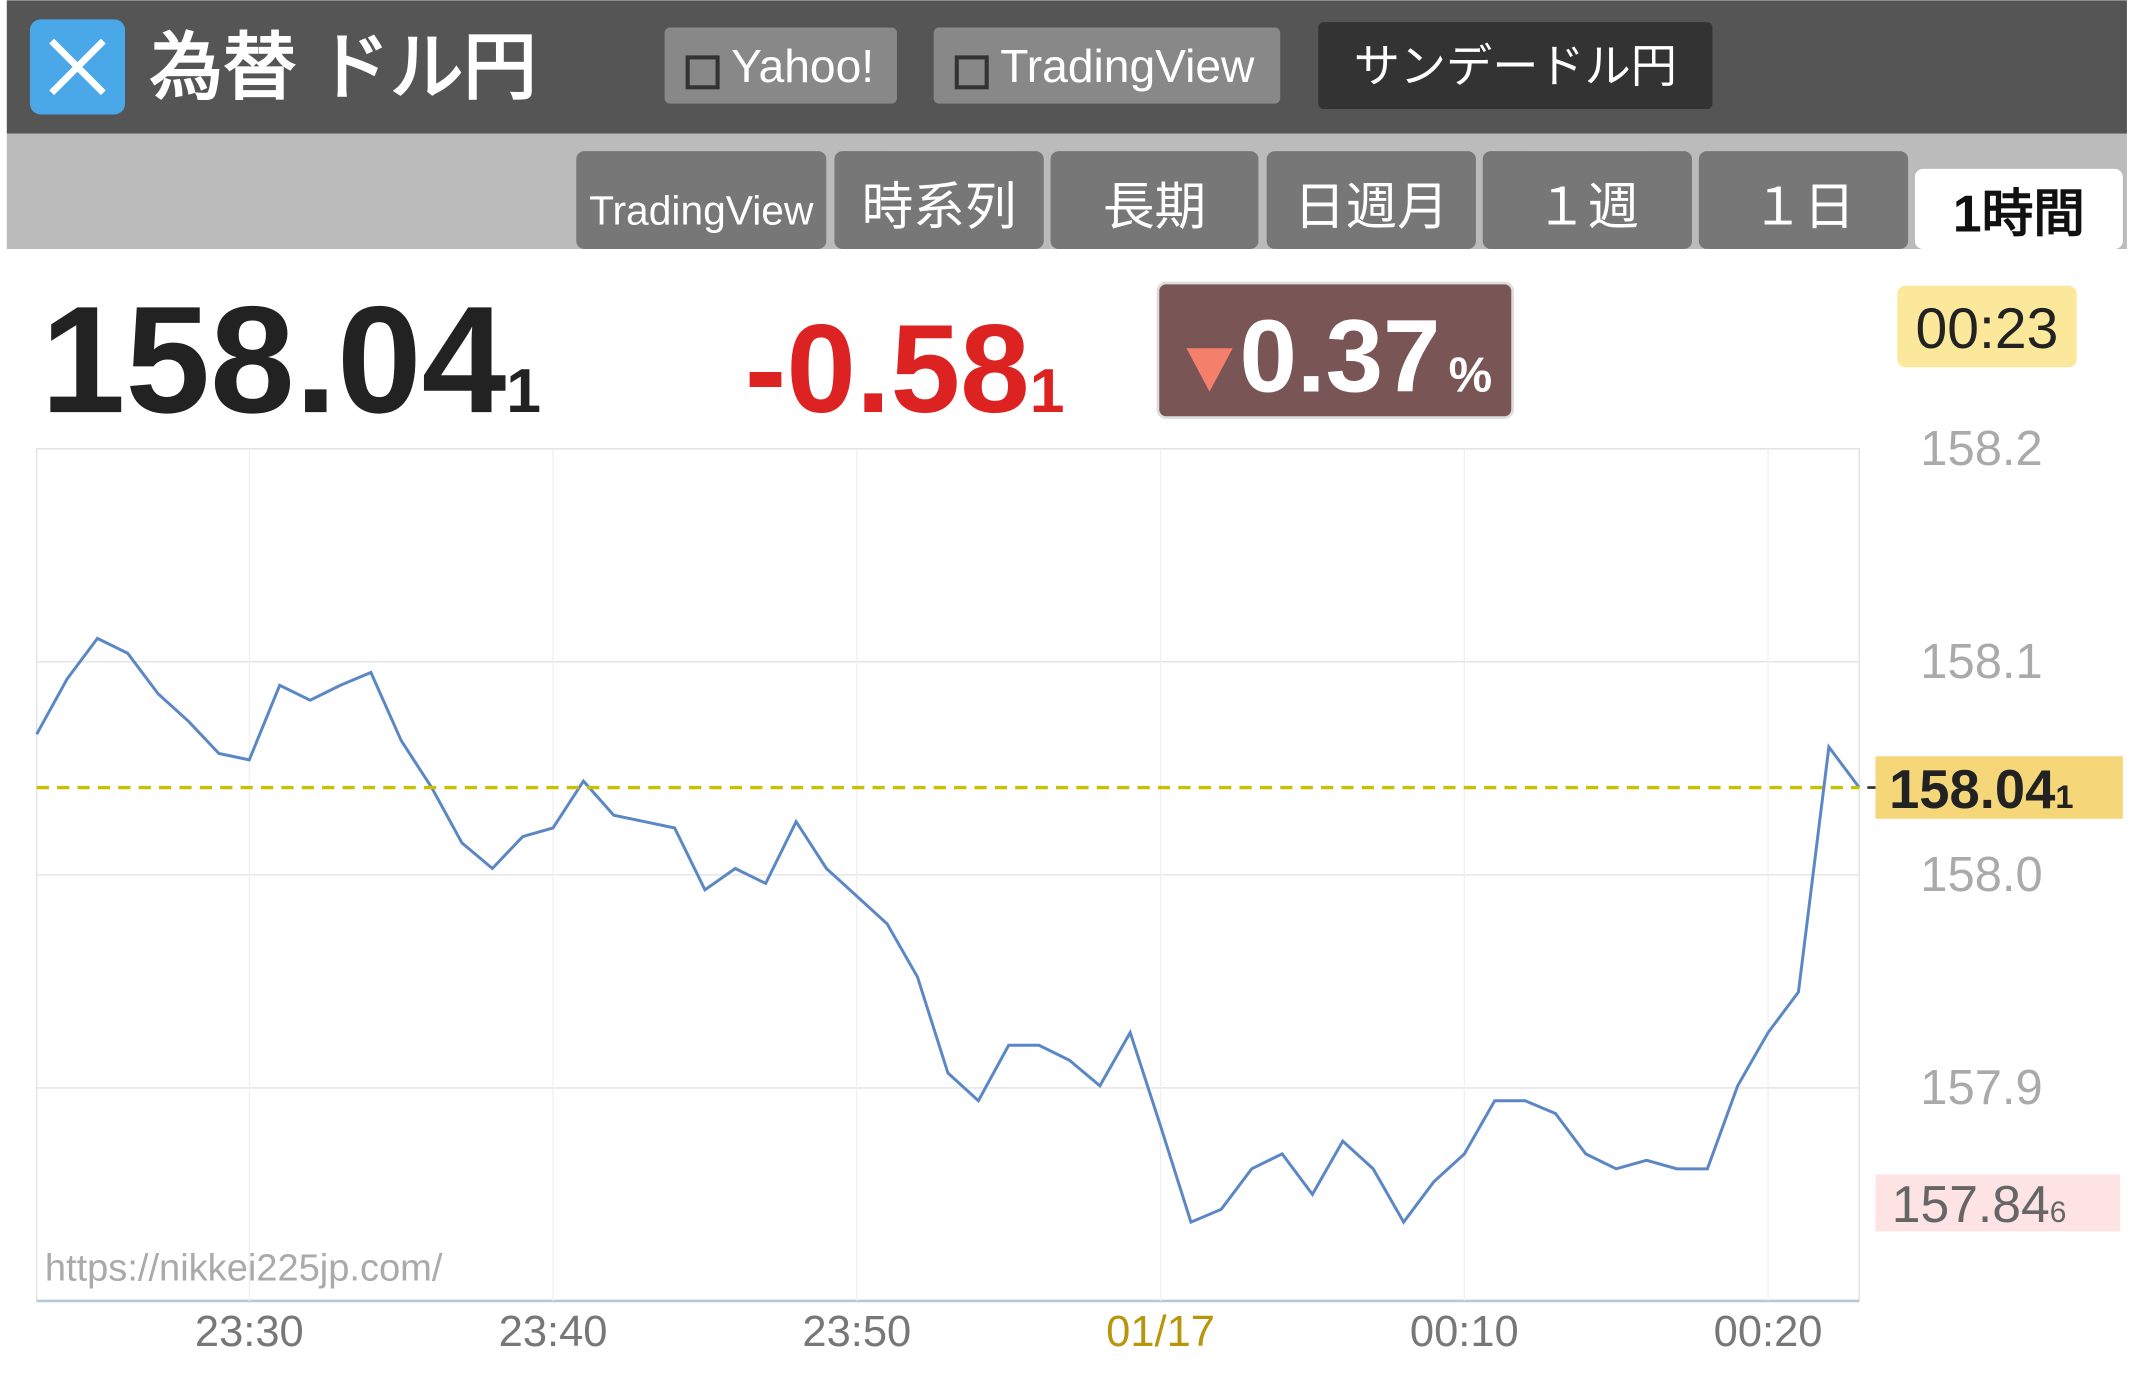 The width and height of the screenshot is (2131, 1376). I want to click on reference-label: 158.041, so click(1981, 789).